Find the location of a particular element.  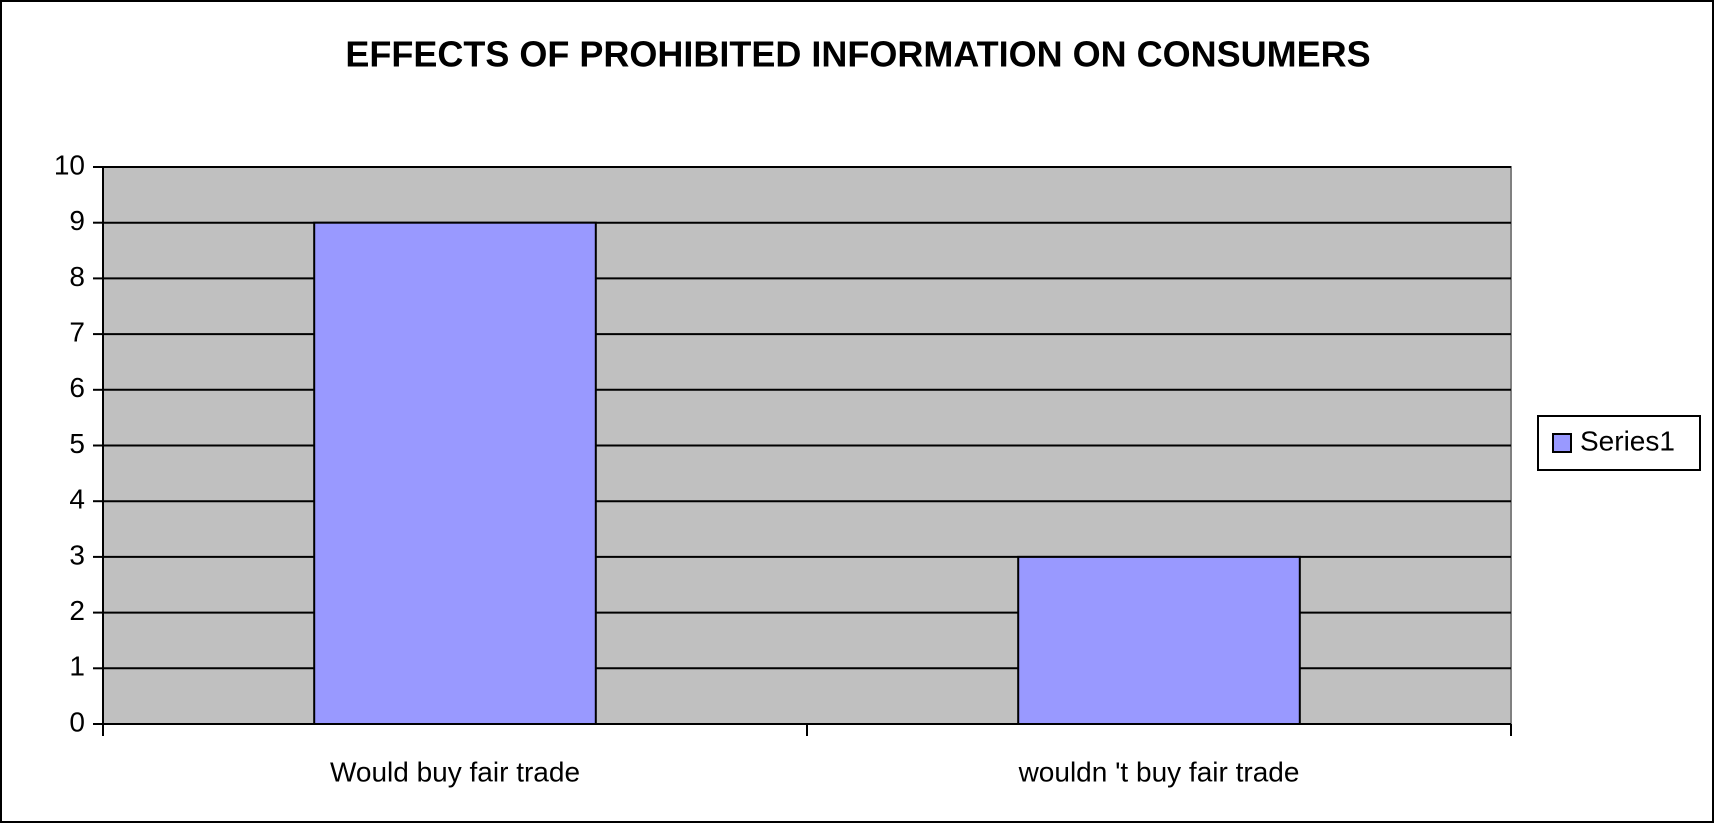

y-tick-label: 0 is located at coordinates (77, 721).